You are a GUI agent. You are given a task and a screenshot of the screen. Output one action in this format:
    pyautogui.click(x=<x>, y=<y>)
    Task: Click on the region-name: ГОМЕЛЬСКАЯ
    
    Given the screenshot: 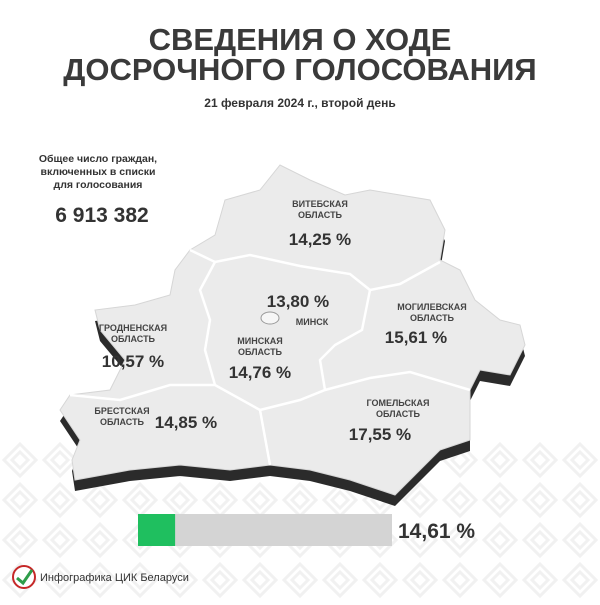 What is the action you would take?
    pyautogui.click(x=397, y=403)
    